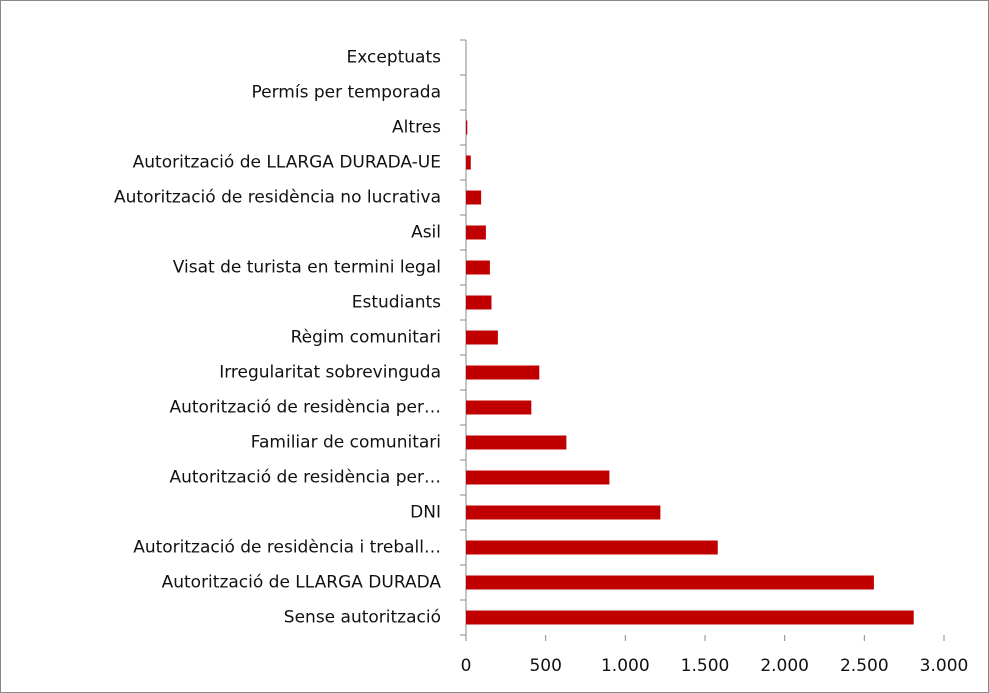 The height and width of the screenshot is (693, 989). I want to click on y-tick-label: Visat de turista en termini legal, so click(307, 268).